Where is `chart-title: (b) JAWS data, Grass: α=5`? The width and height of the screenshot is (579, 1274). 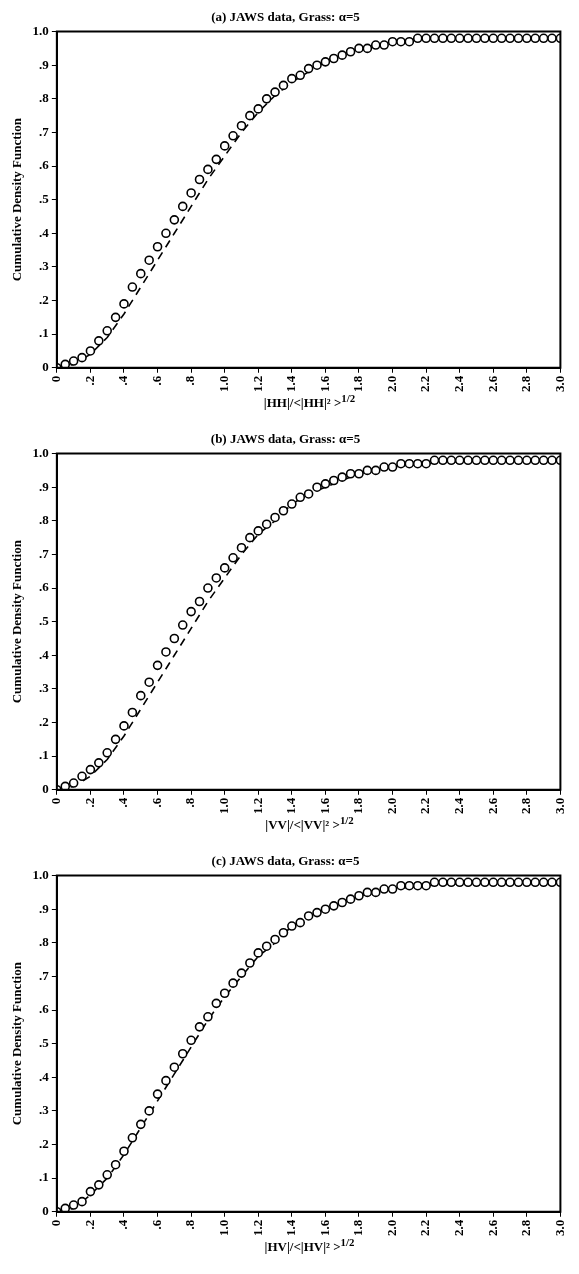 chart-title: (b) JAWS data, Grass: α=5 is located at coordinates (285, 439).